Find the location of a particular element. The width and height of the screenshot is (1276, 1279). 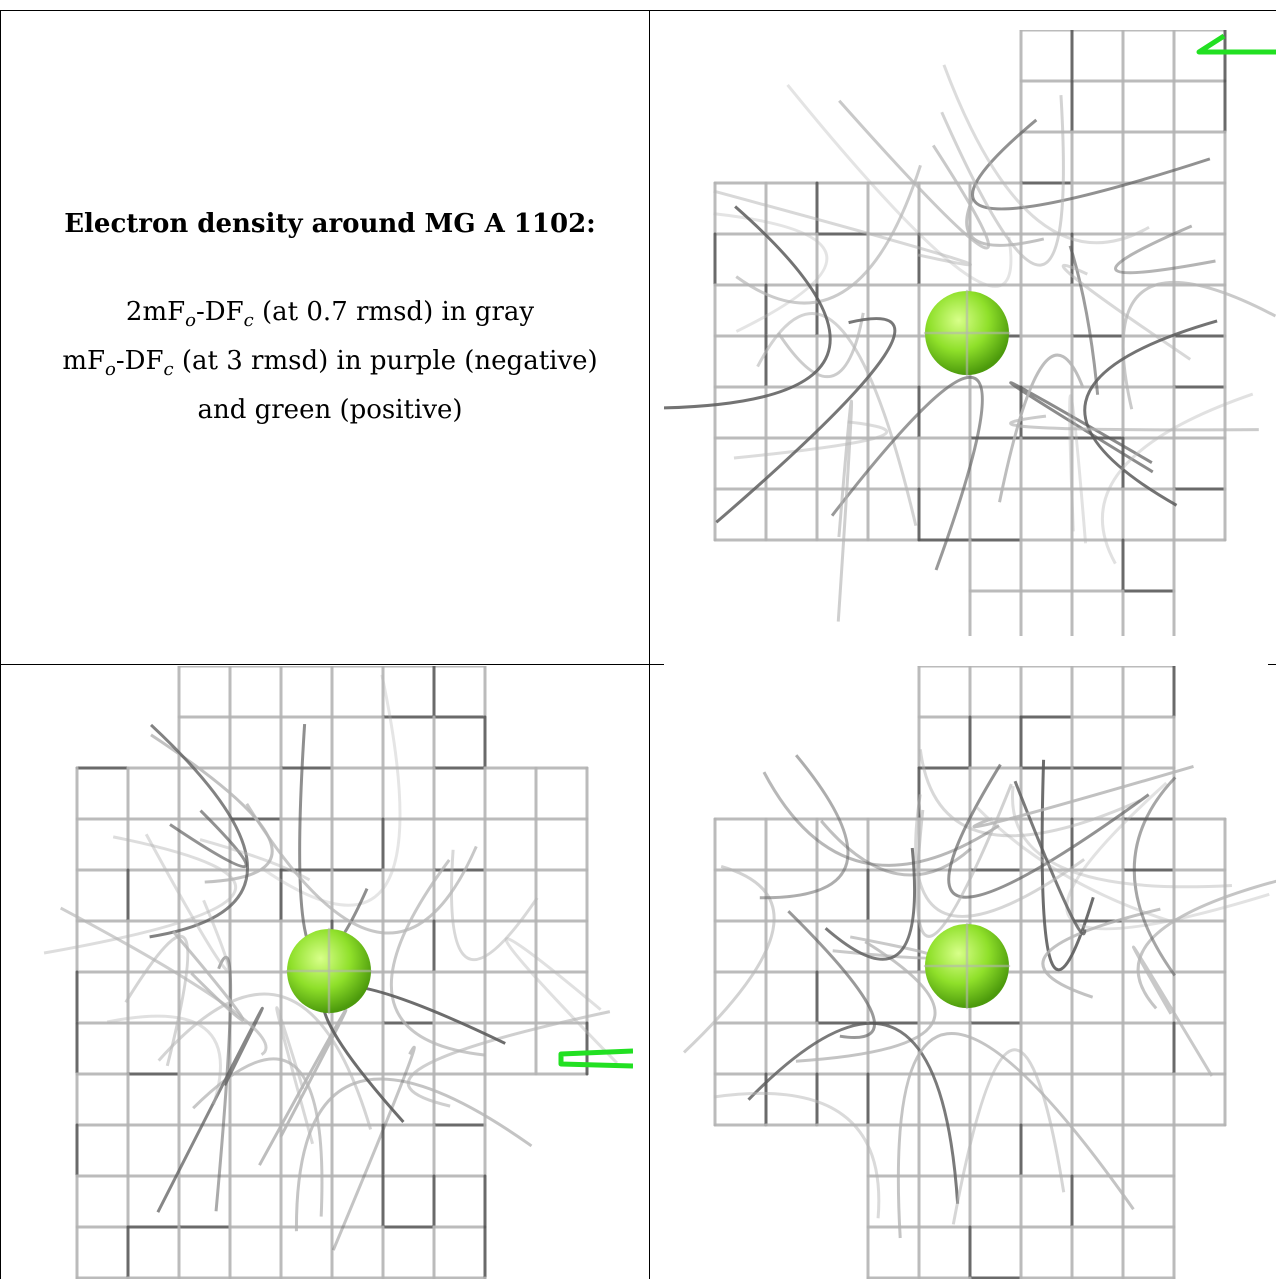

center-vertical-rule is located at coordinates (649, 644).